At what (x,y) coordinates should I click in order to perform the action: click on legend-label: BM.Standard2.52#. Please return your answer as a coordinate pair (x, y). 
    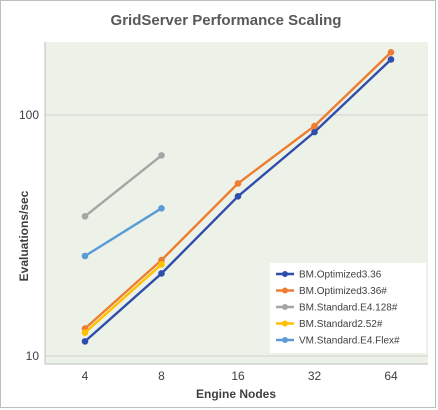
    Looking at the image, I should click on (341, 324).